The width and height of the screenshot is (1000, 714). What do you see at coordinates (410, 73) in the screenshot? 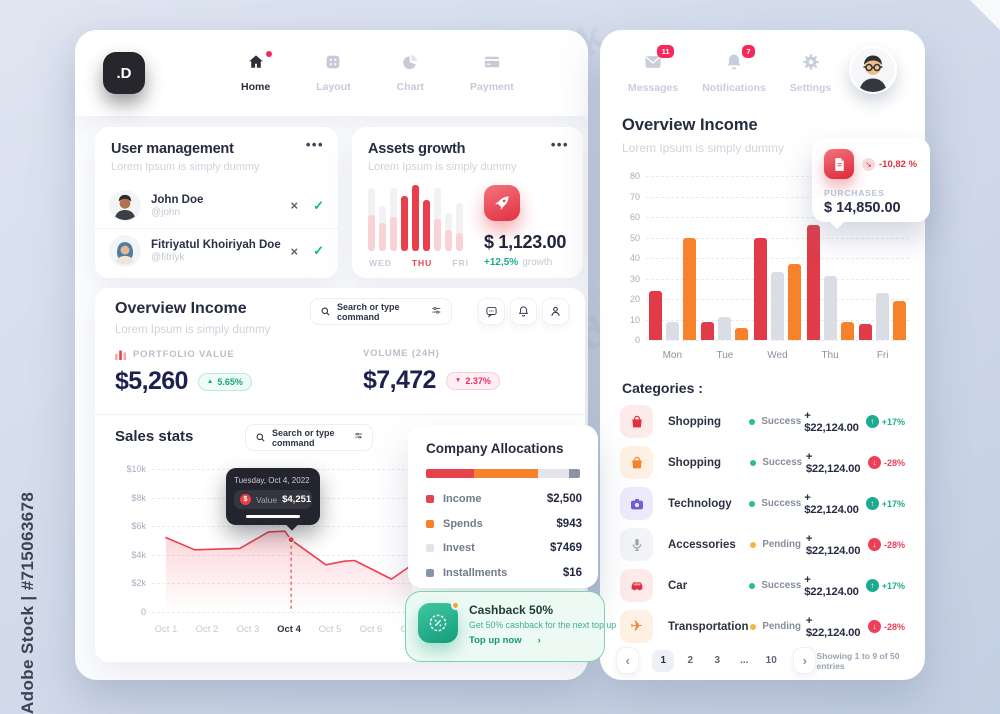
I see `nav-item-chart: Chart` at bounding box center [410, 73].